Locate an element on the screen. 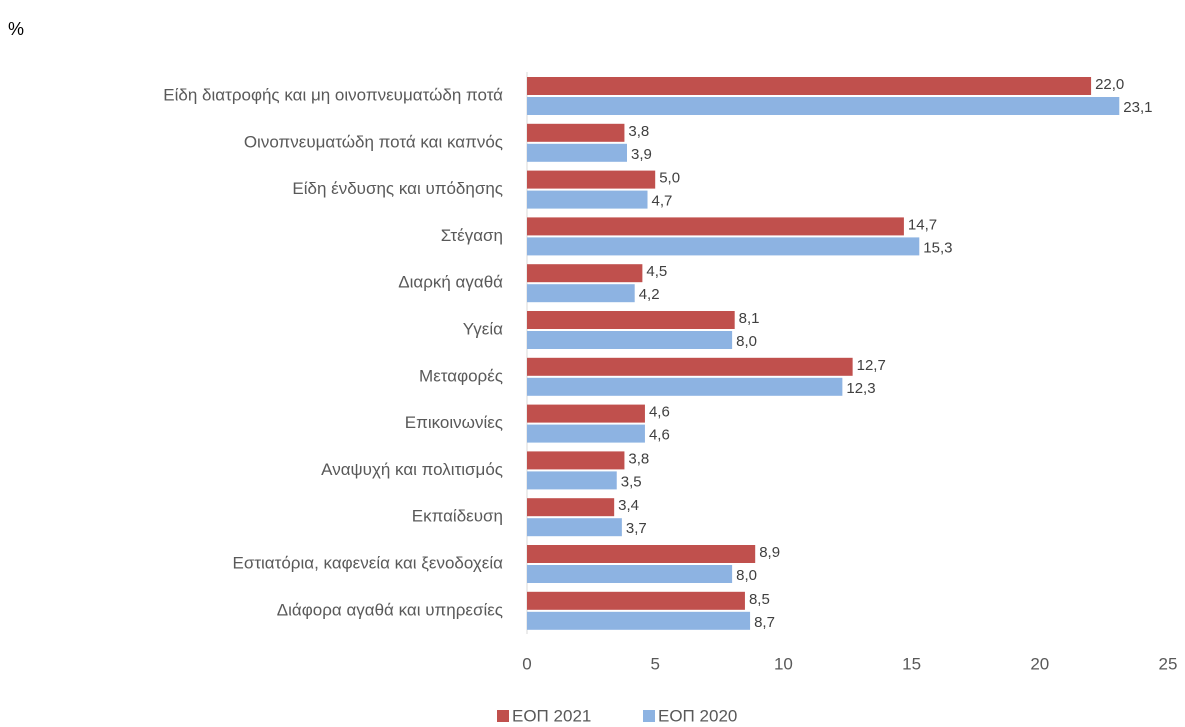 The image size is (1185, 727). category-label: Εκπαίδευση is located at coordinates (457, 516).